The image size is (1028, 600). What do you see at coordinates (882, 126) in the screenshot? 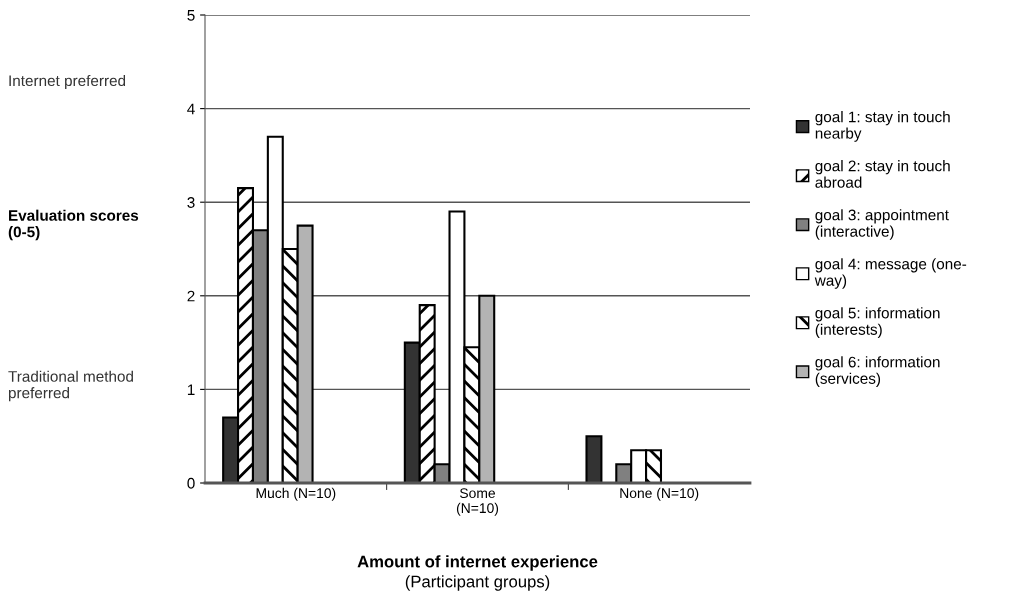
I see `legend-label: goal 1: stay in touch nearby` at bounding box center [882, 126].